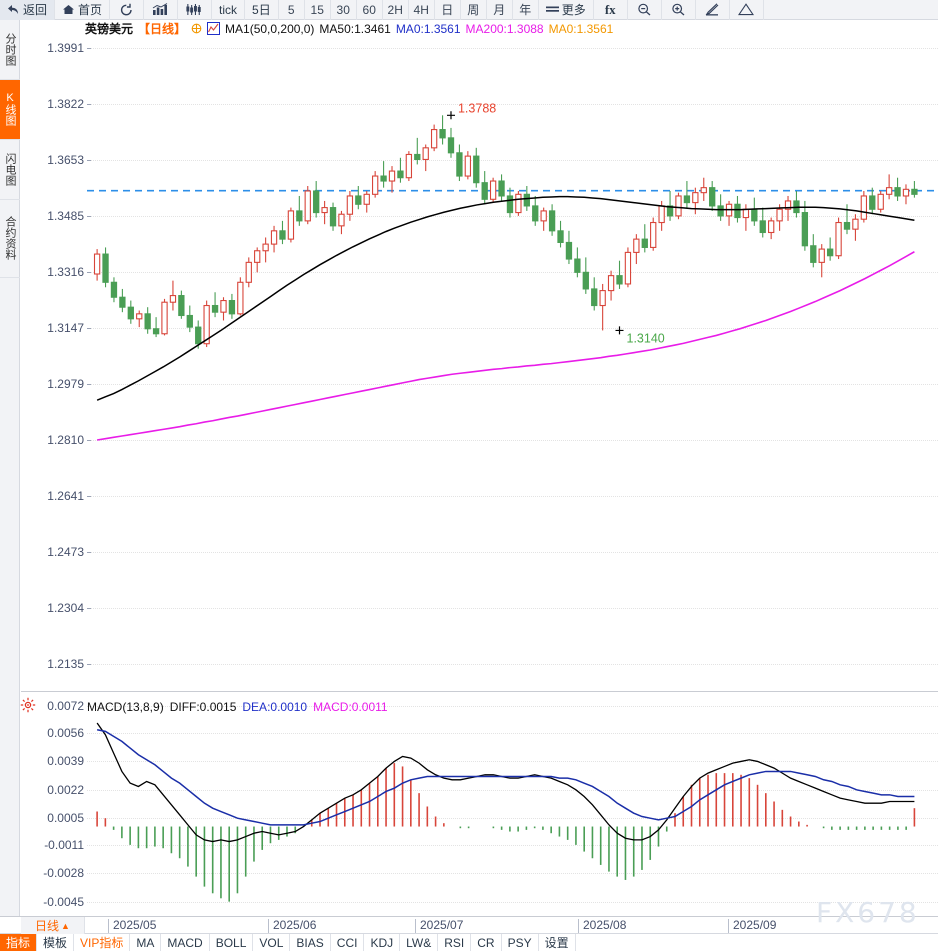  I want to click on home-button: 首页, so click(83, 10).